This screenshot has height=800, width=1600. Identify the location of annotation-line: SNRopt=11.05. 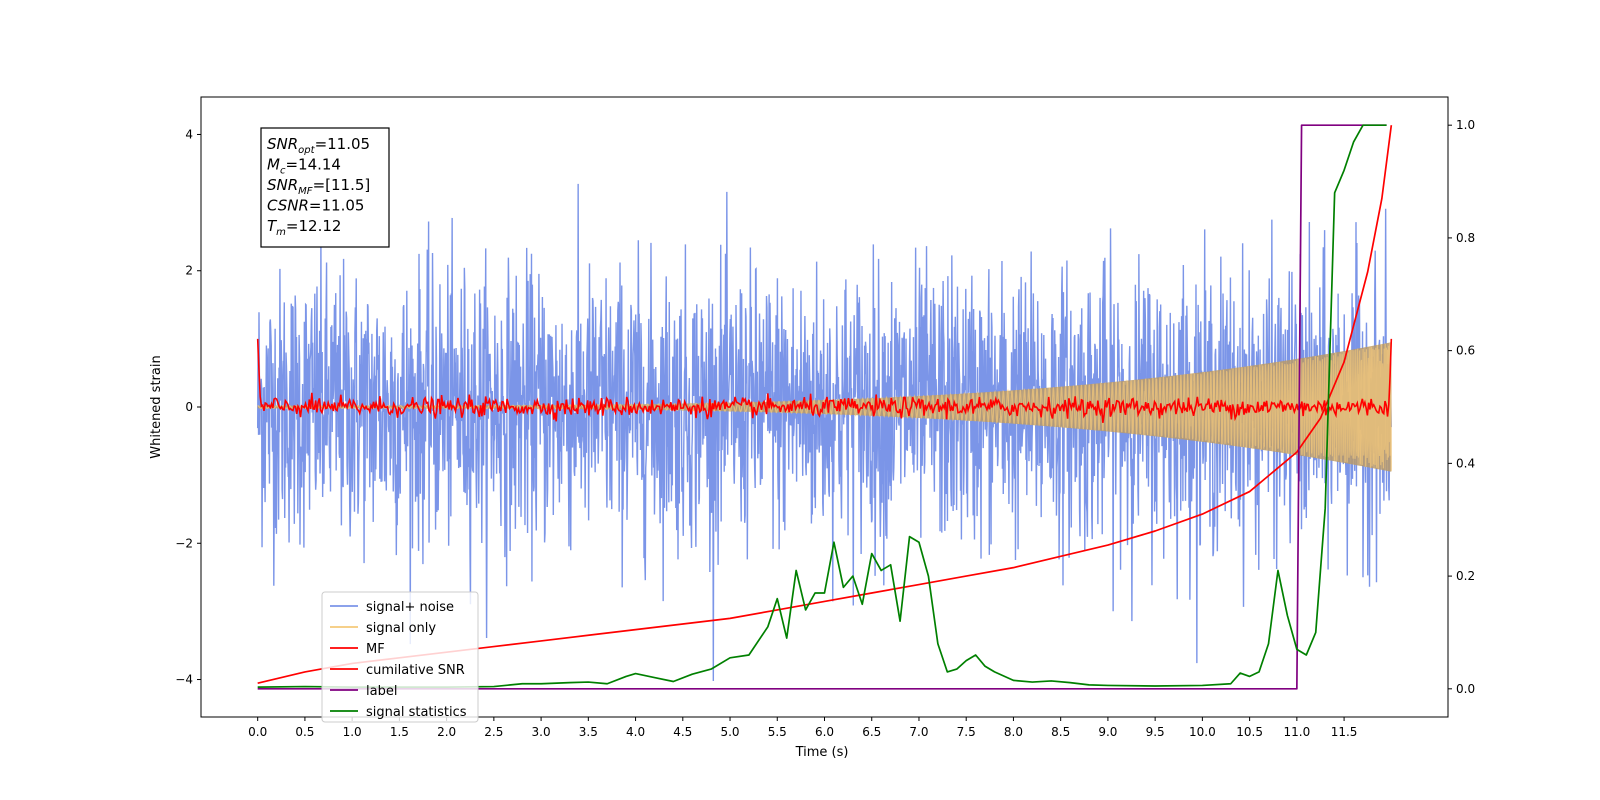
(318, 145).